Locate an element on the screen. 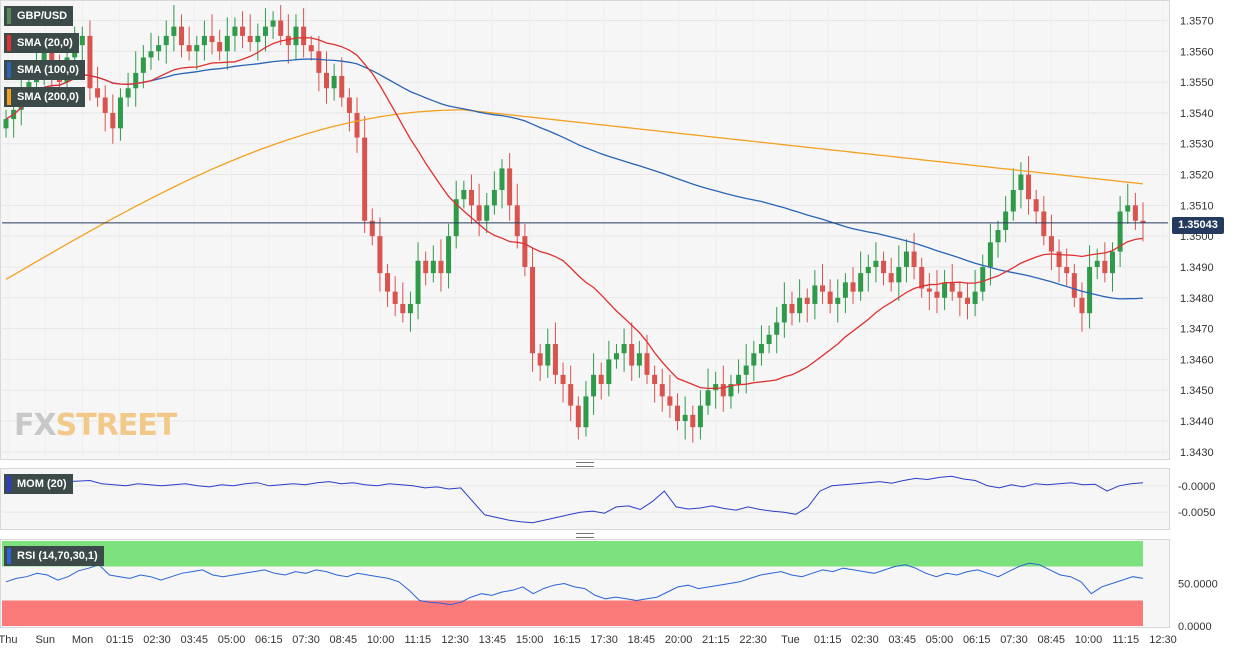  current-price-tag: 1.35043 is located at coordinates (1198, 225).